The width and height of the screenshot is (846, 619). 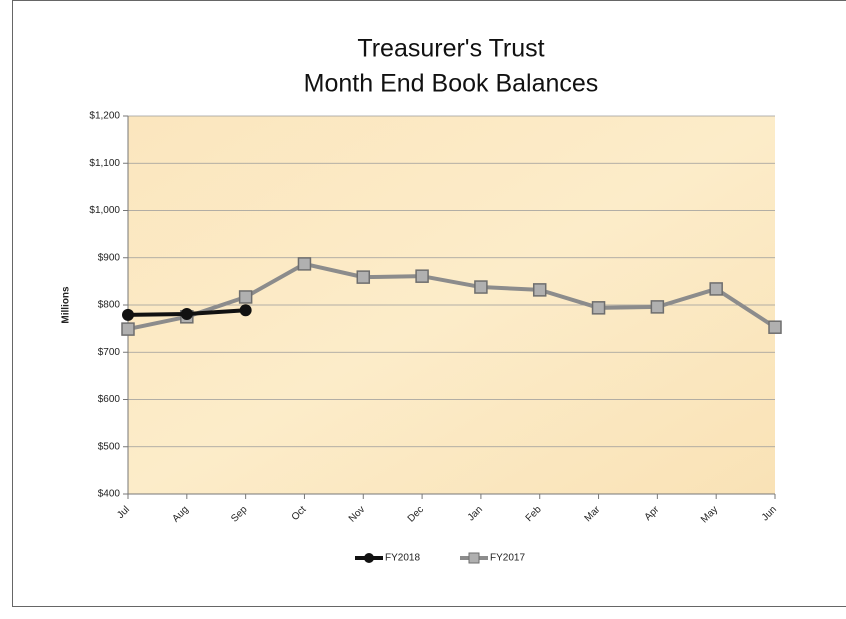 What do you see at coordinates (402, 558) in the screenshot?
I see `legend-label: FY2018` at bounding box center [402, 558].